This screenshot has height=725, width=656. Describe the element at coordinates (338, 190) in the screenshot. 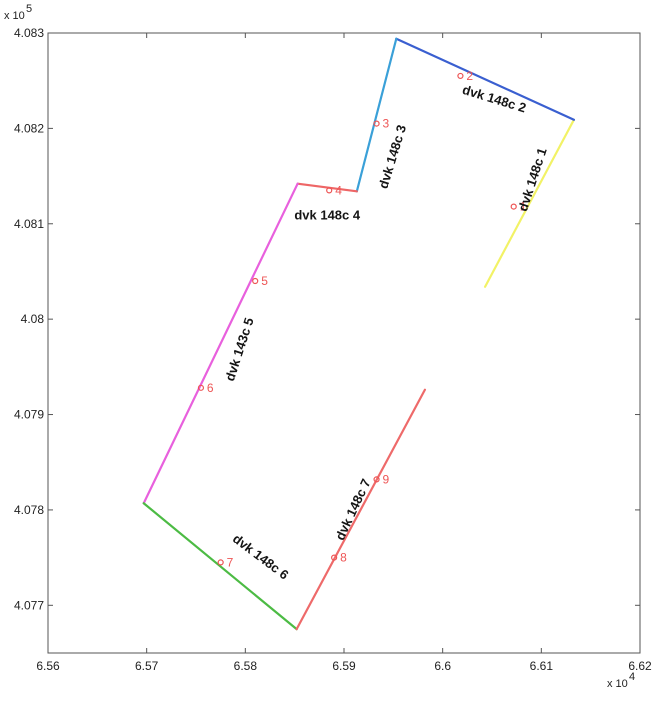

I see `marker-label: 4` at that location.